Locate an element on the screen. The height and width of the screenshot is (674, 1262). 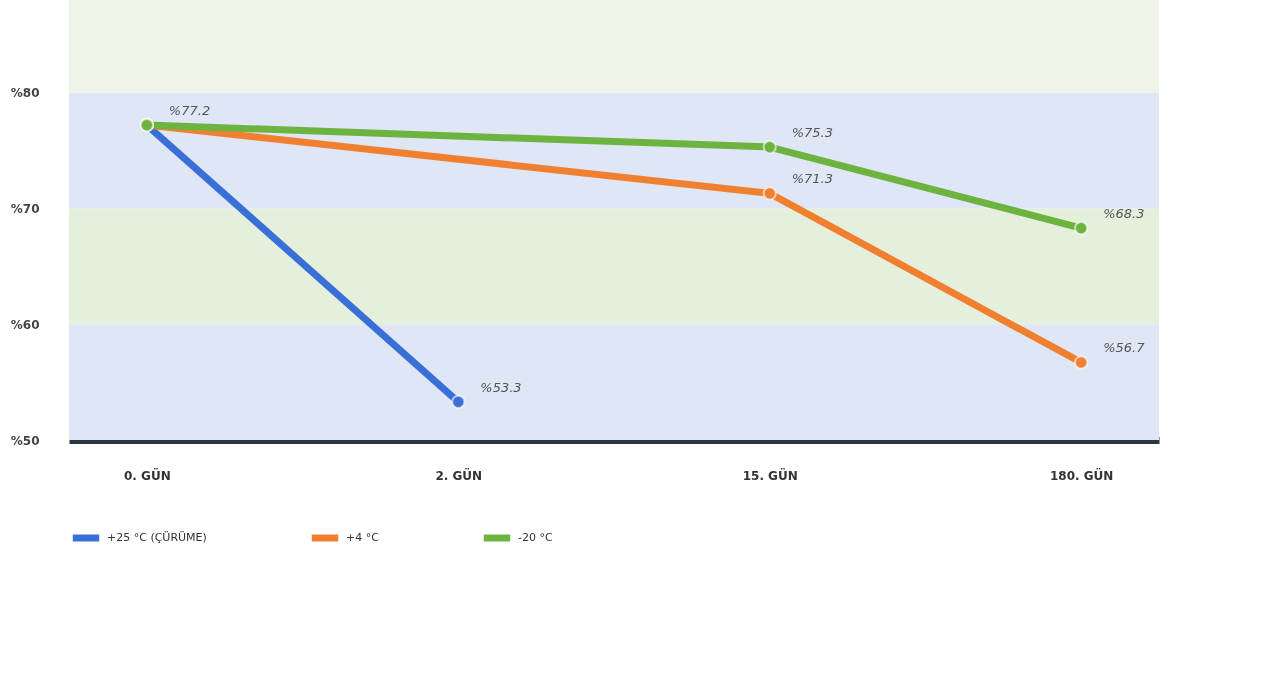
x-tick-label: 180. GÜN is located at coordinates (1081, 475).